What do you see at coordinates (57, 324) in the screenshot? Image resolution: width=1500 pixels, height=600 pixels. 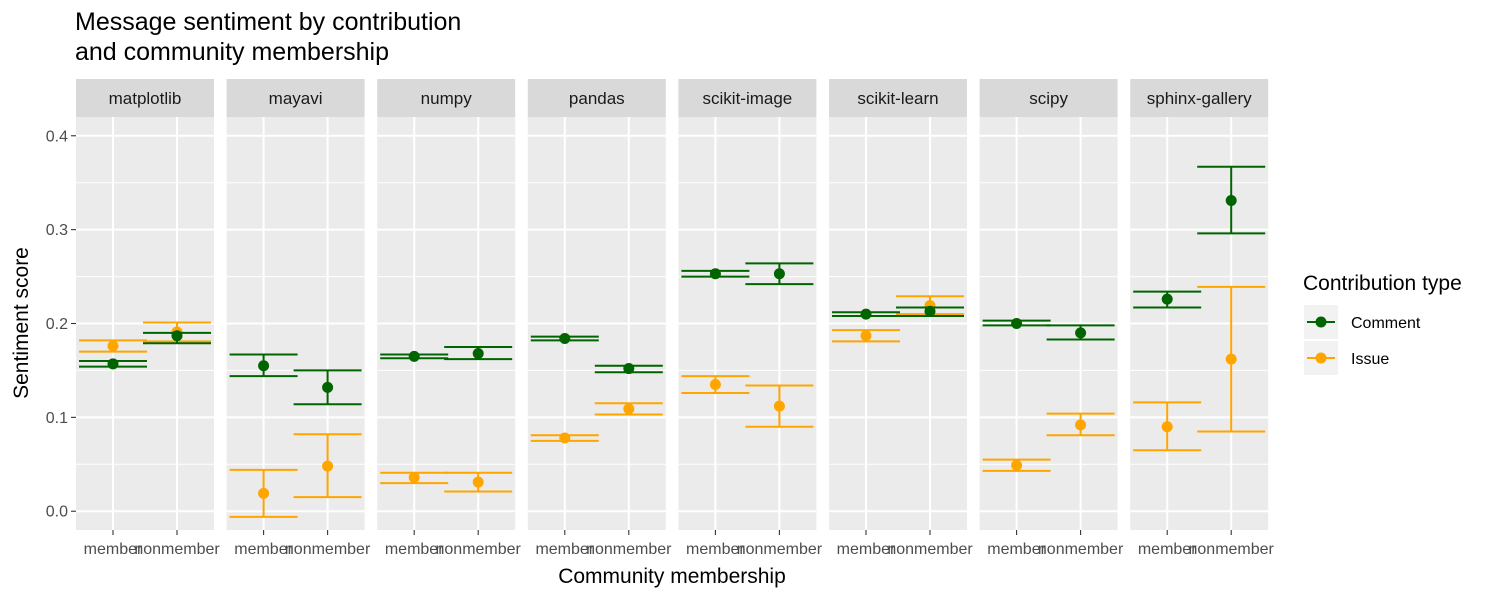 I see `y-tick-label: 0.2` at bounding box center [57, 324].